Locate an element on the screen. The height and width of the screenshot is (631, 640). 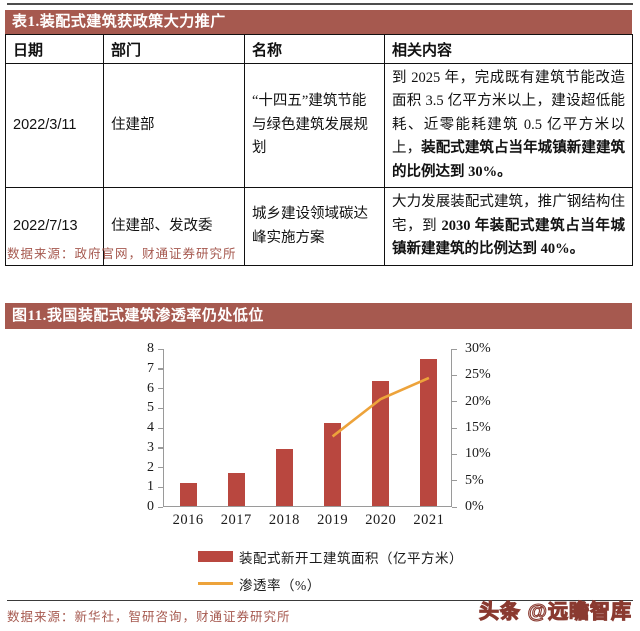
x-axis-tick-label: 2019 is located at coordinates (333, 520).